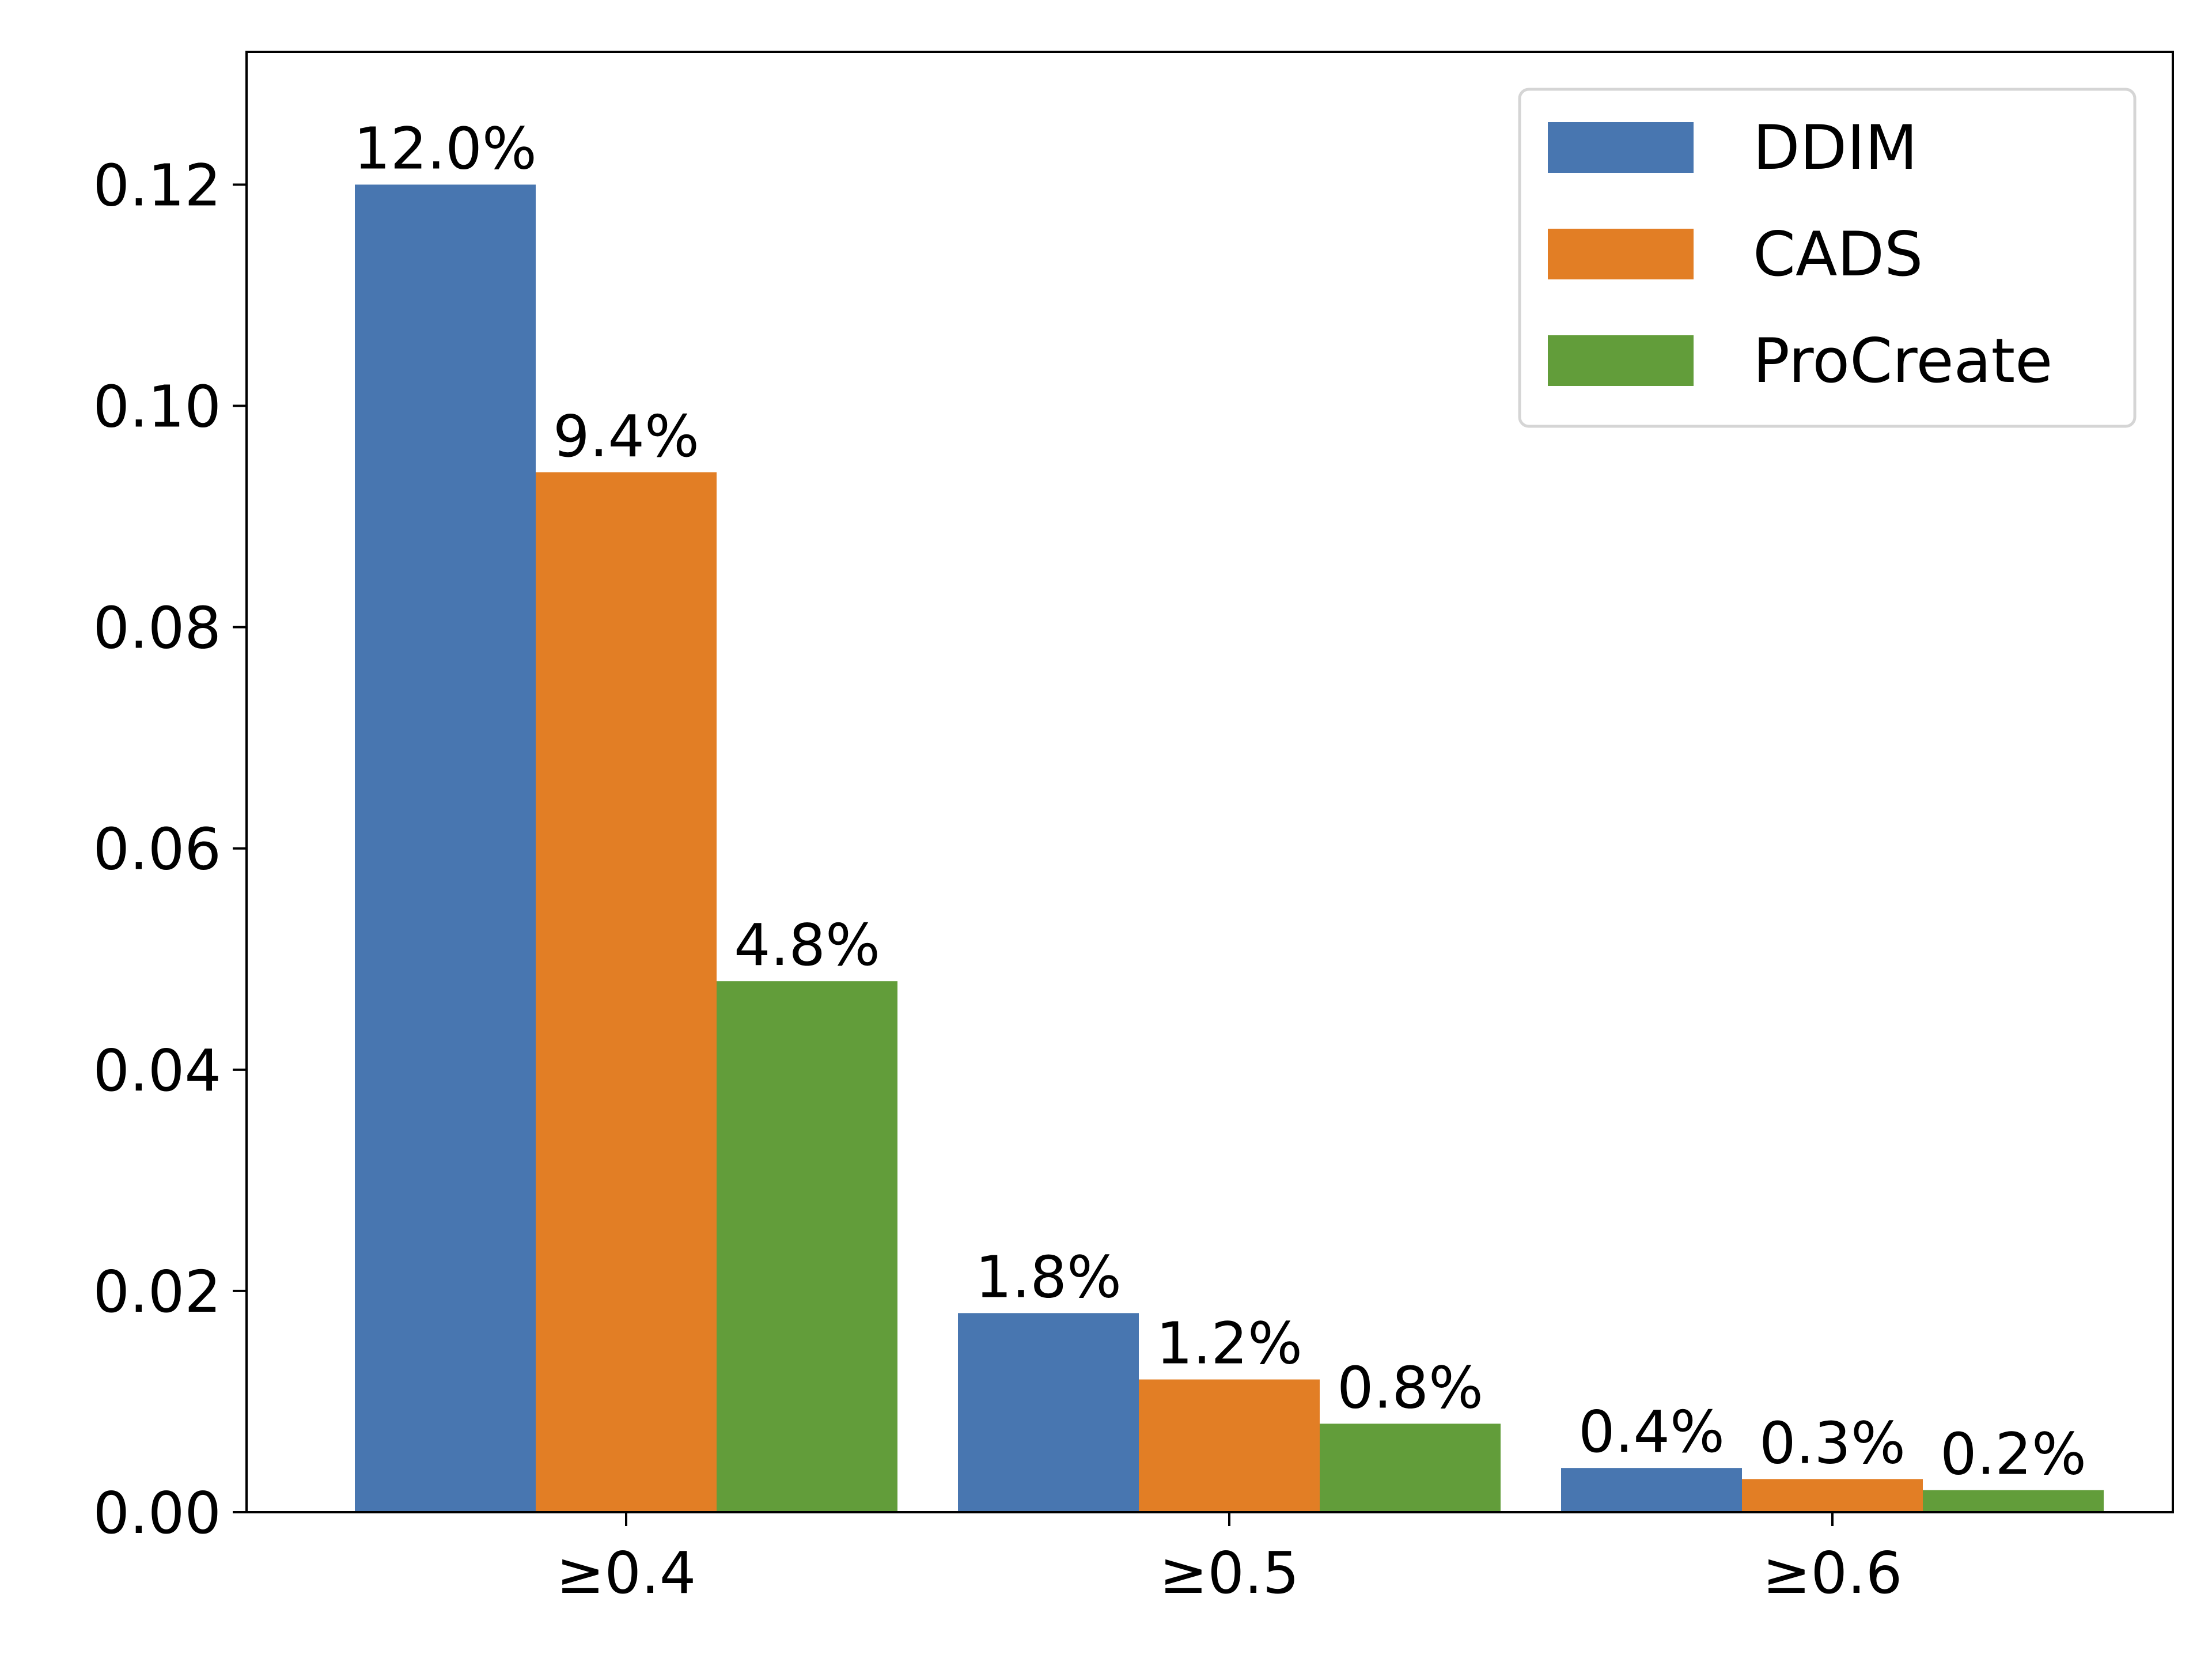  Describe the element at coordinates (1621, 147) in the screenshot. I see `legend-swatch-ddim` at that location.